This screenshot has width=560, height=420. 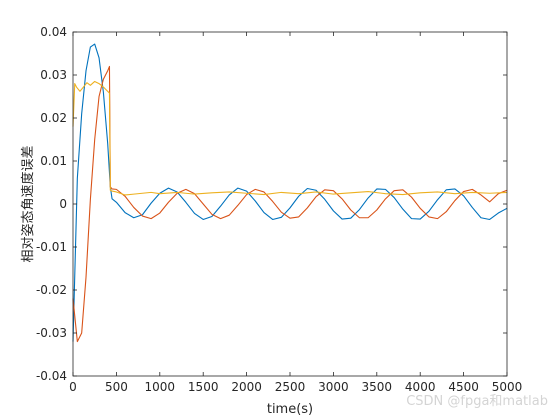 I want to click on x-tick-label: 1000, so click(x=160, y=387).